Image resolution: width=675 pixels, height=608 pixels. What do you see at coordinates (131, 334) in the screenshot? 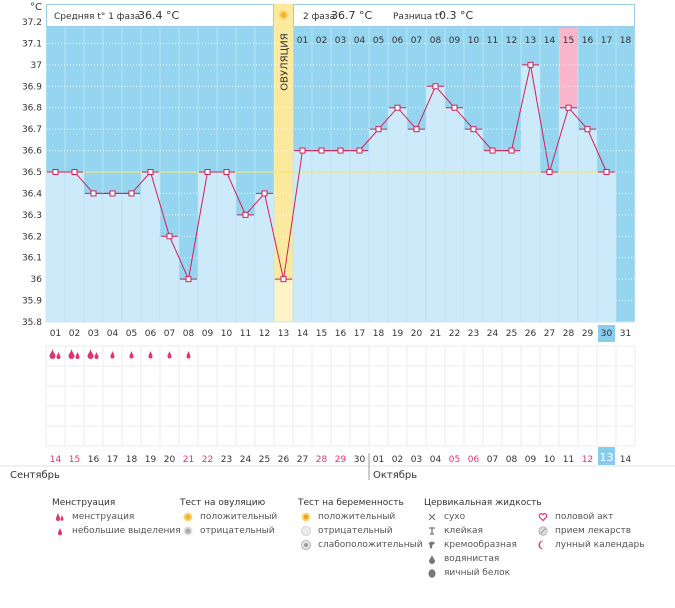
I see `cycle-day-label: 05` at bounding box center [131, 334].